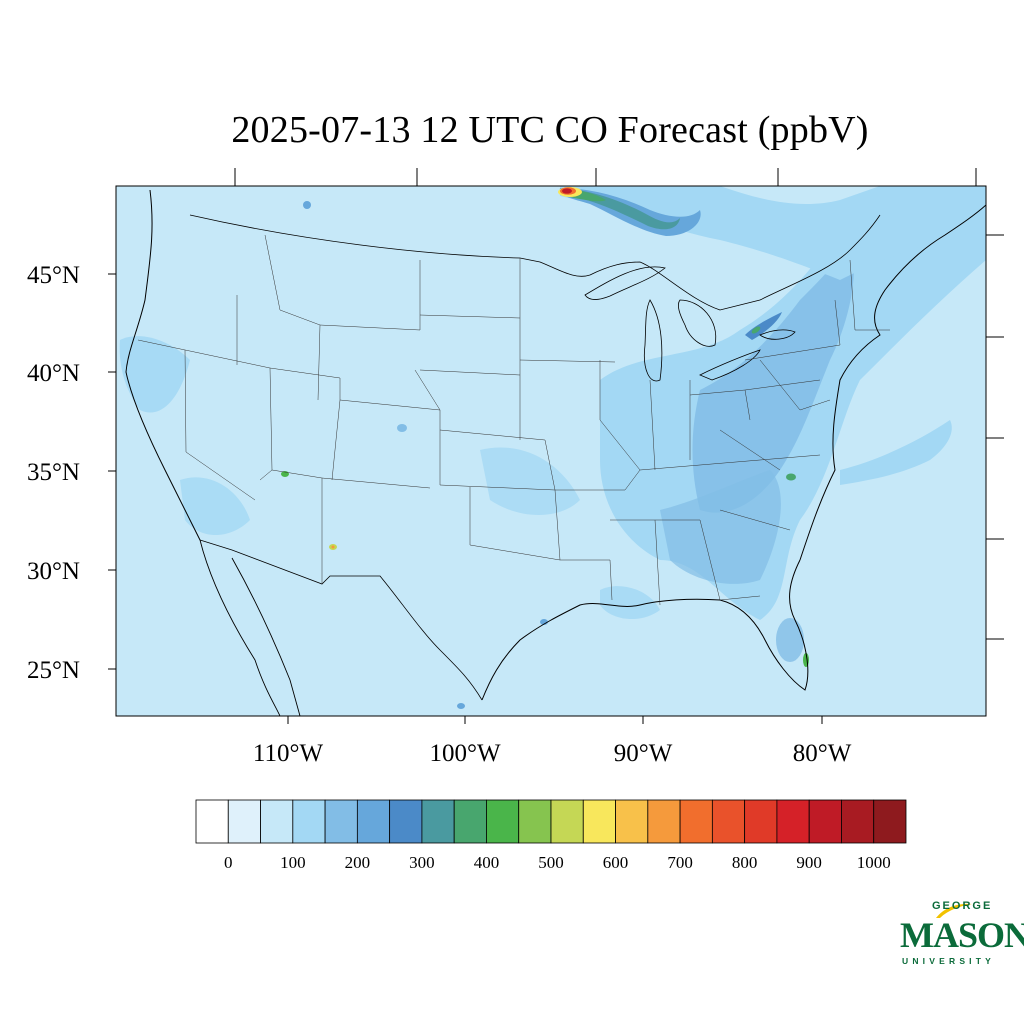  I want to click on colorbar-label: 500, so click(551, 862).